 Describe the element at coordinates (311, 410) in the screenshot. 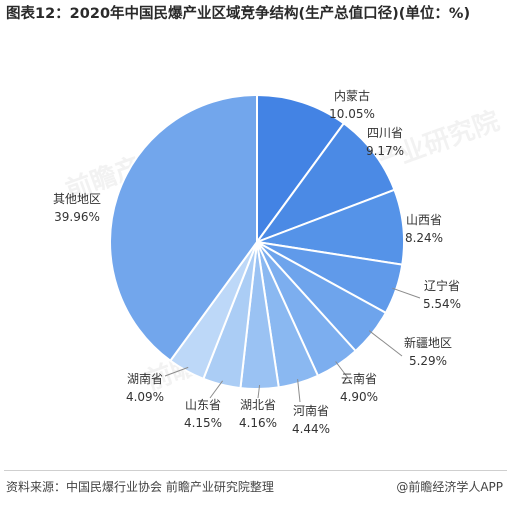

I see `slice-label: 河南省` at that location.